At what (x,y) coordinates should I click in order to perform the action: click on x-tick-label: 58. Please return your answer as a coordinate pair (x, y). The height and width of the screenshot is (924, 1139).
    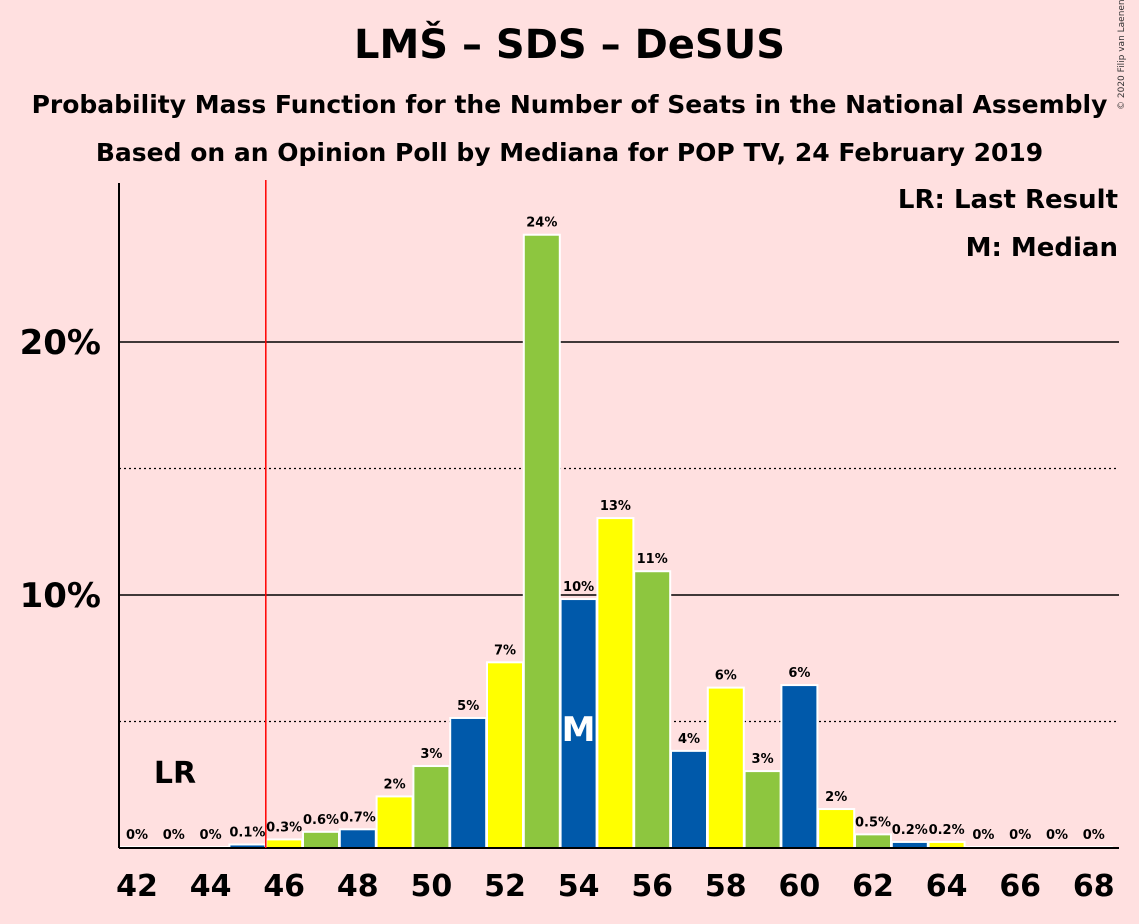
    Looking at the image, I should click on (726, 886).